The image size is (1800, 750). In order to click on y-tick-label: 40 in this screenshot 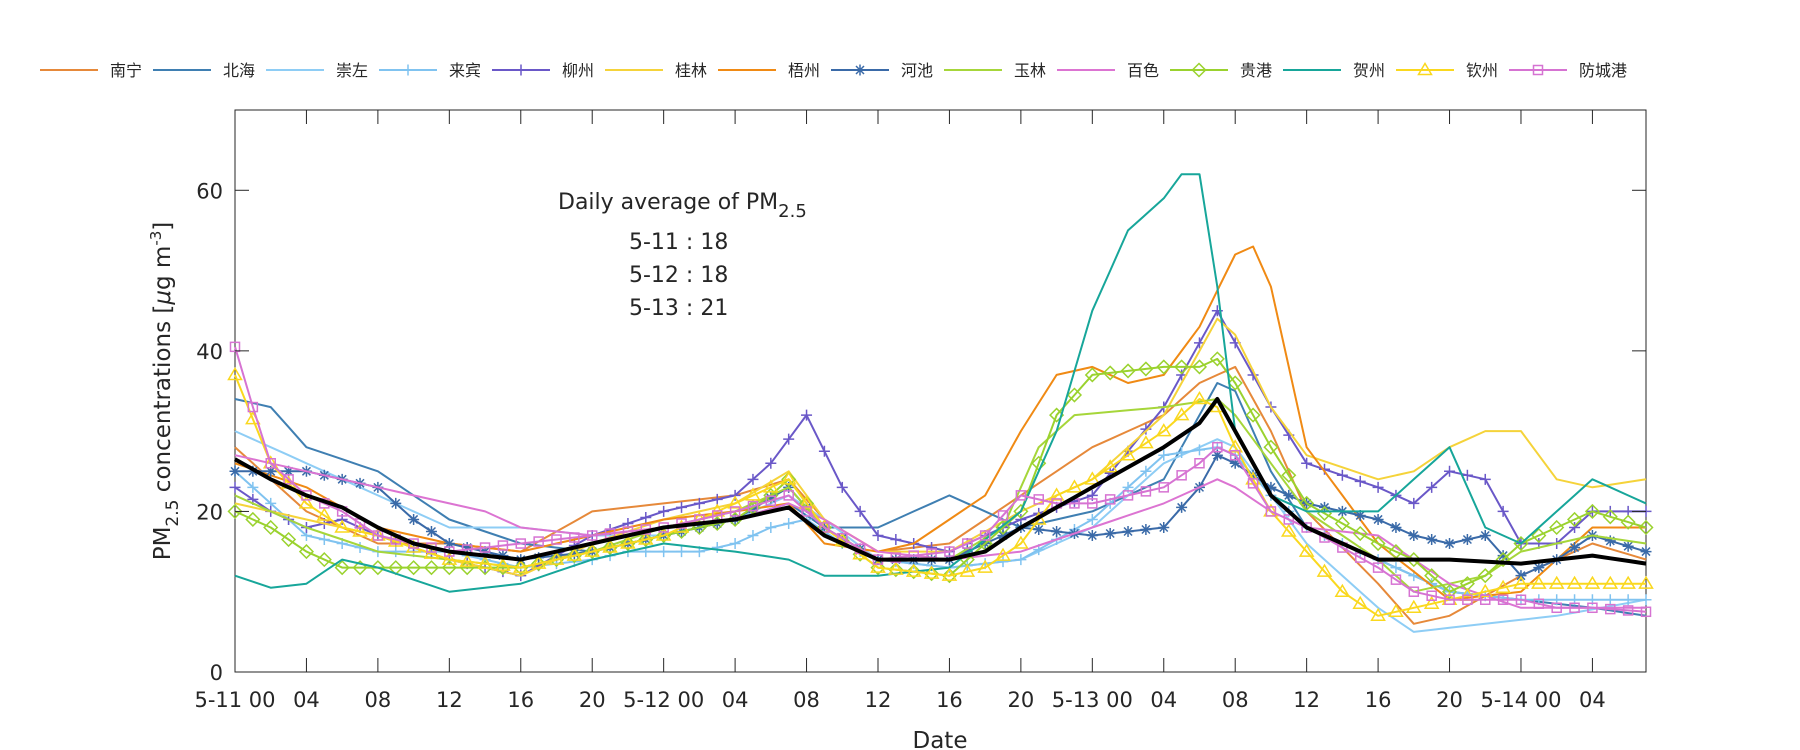, I will do `click(209, 352)`.